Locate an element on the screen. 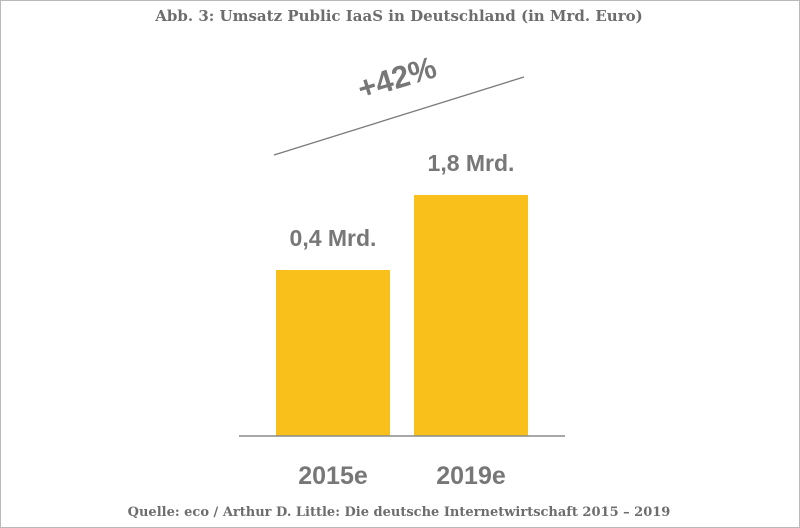  data-label-2019e: 1,8 Mrd. is located at coordinates (471, 163).